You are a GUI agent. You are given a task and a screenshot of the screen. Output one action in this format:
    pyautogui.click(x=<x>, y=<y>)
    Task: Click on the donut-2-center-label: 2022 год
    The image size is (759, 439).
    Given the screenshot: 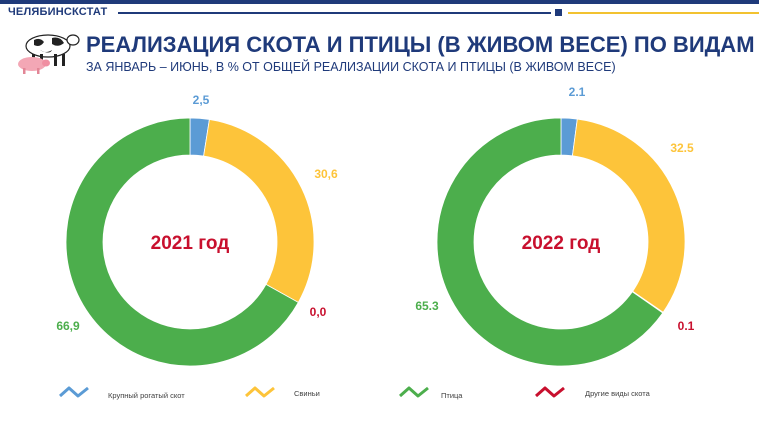 What is the action you would take?
    pyautogui.click(x=561, y=243)
    